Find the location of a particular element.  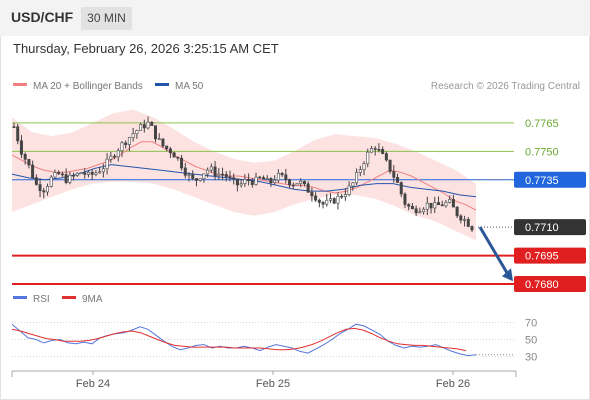

rsi-panel: 70 50 30 is located at coordinates (274, 341).